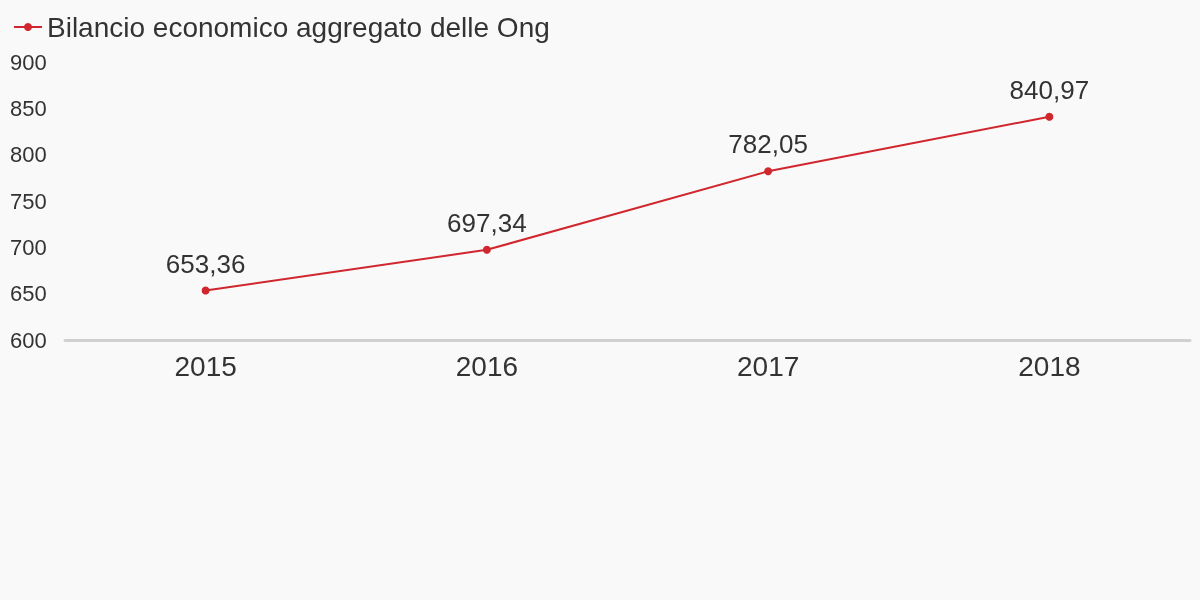  Describe the element at coordinates (28, 247) in the screenshot. I see `y-tick-label: 700` at that location.